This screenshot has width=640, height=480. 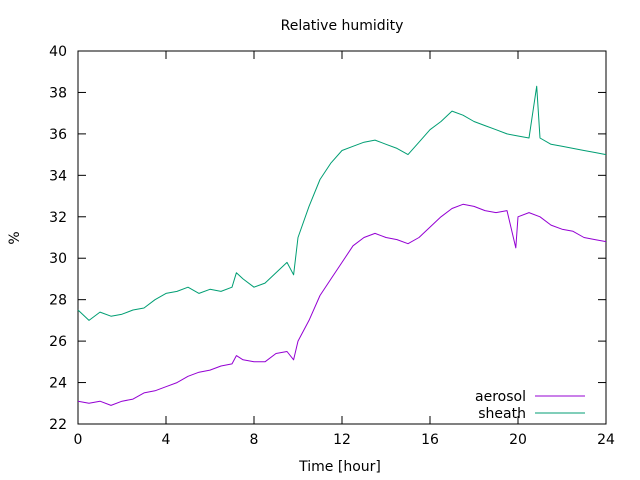 What do you see at coordinates (58, 52) in the screenshot?
I see `y-tick-label-9: 40` at bounding box center [58, 52].